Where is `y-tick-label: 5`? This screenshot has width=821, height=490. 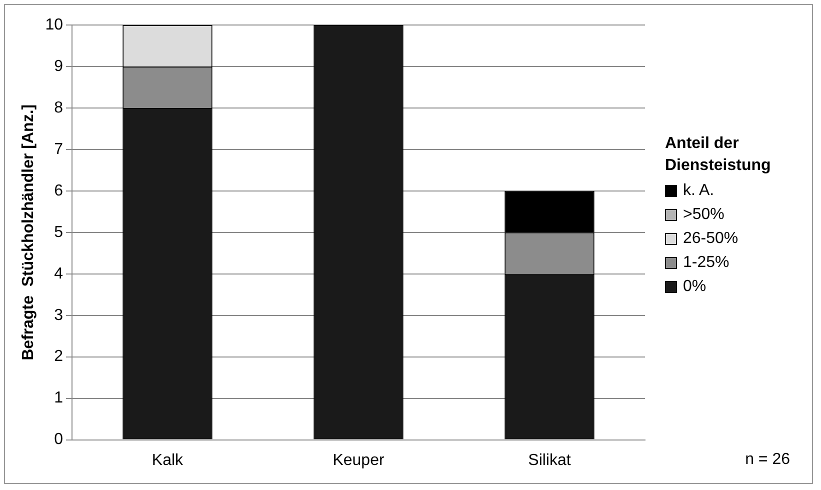 y-tick-label: 5 is located at coordinates (59, 232).